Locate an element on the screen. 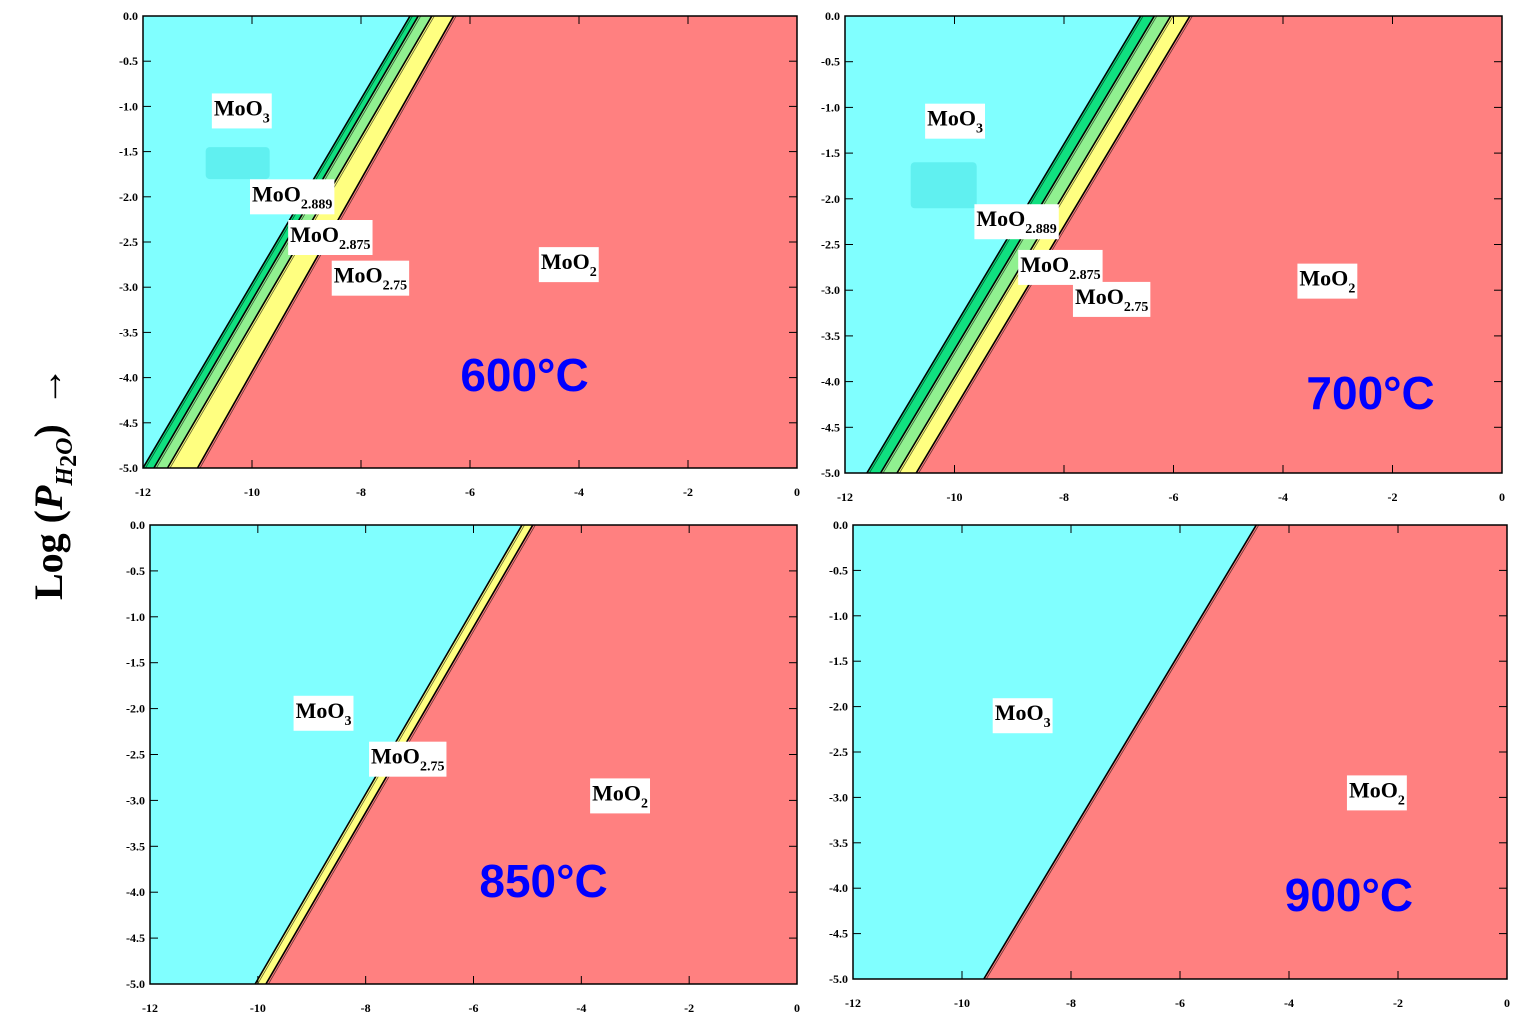 The width and height of the screenshot is (1523, 1028). x-tick-label: -2 is located at coordinates (689, 1008).